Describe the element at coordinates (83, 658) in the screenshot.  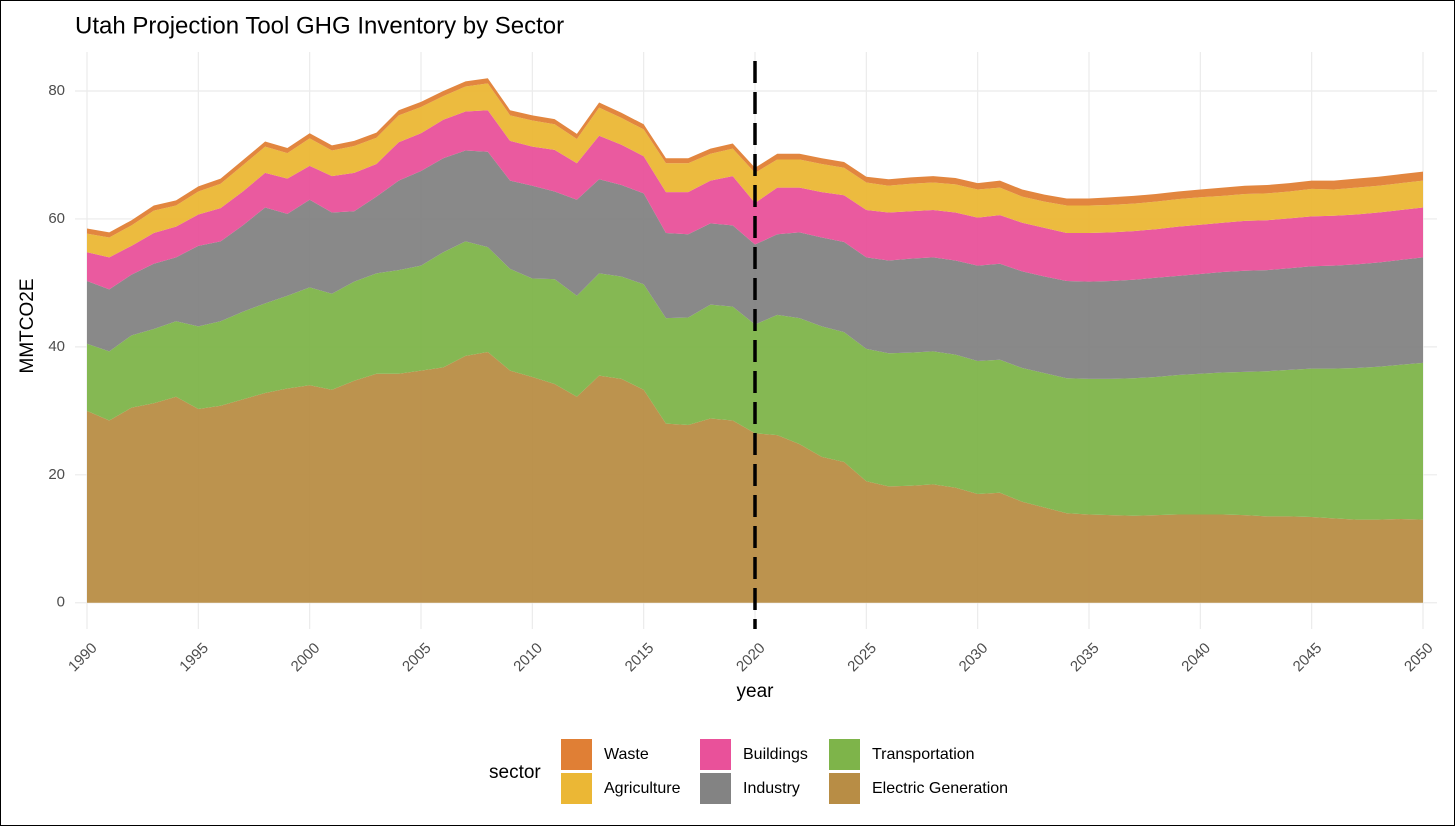
I see `x-tick-label: 1990` at that location.